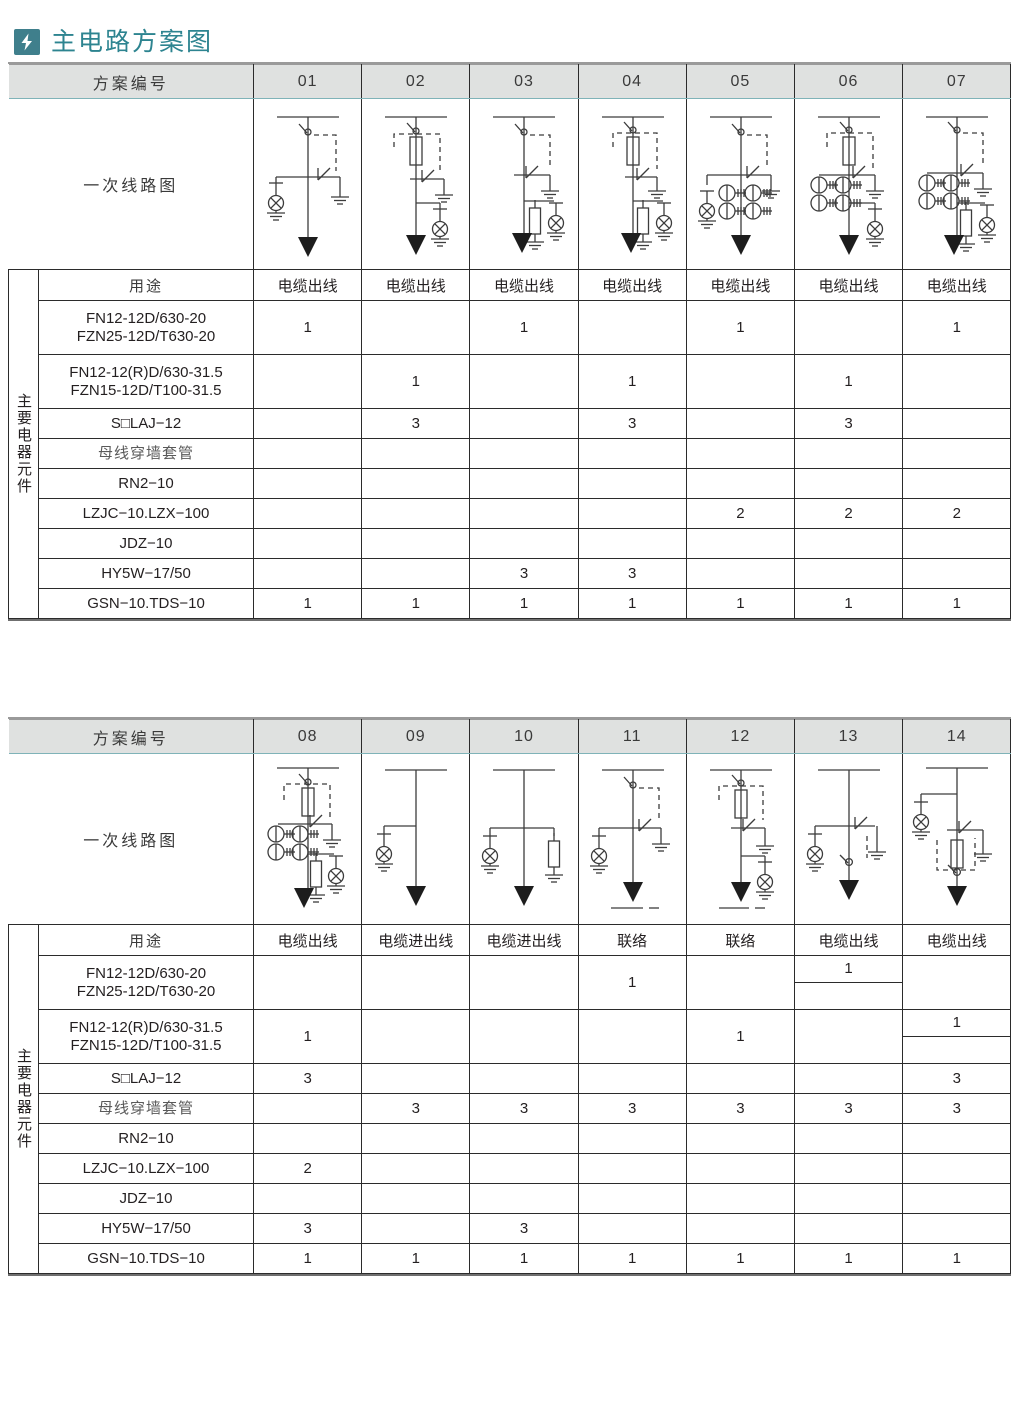  I want to click on usage-13: 电缆出线, so click(848, 940).